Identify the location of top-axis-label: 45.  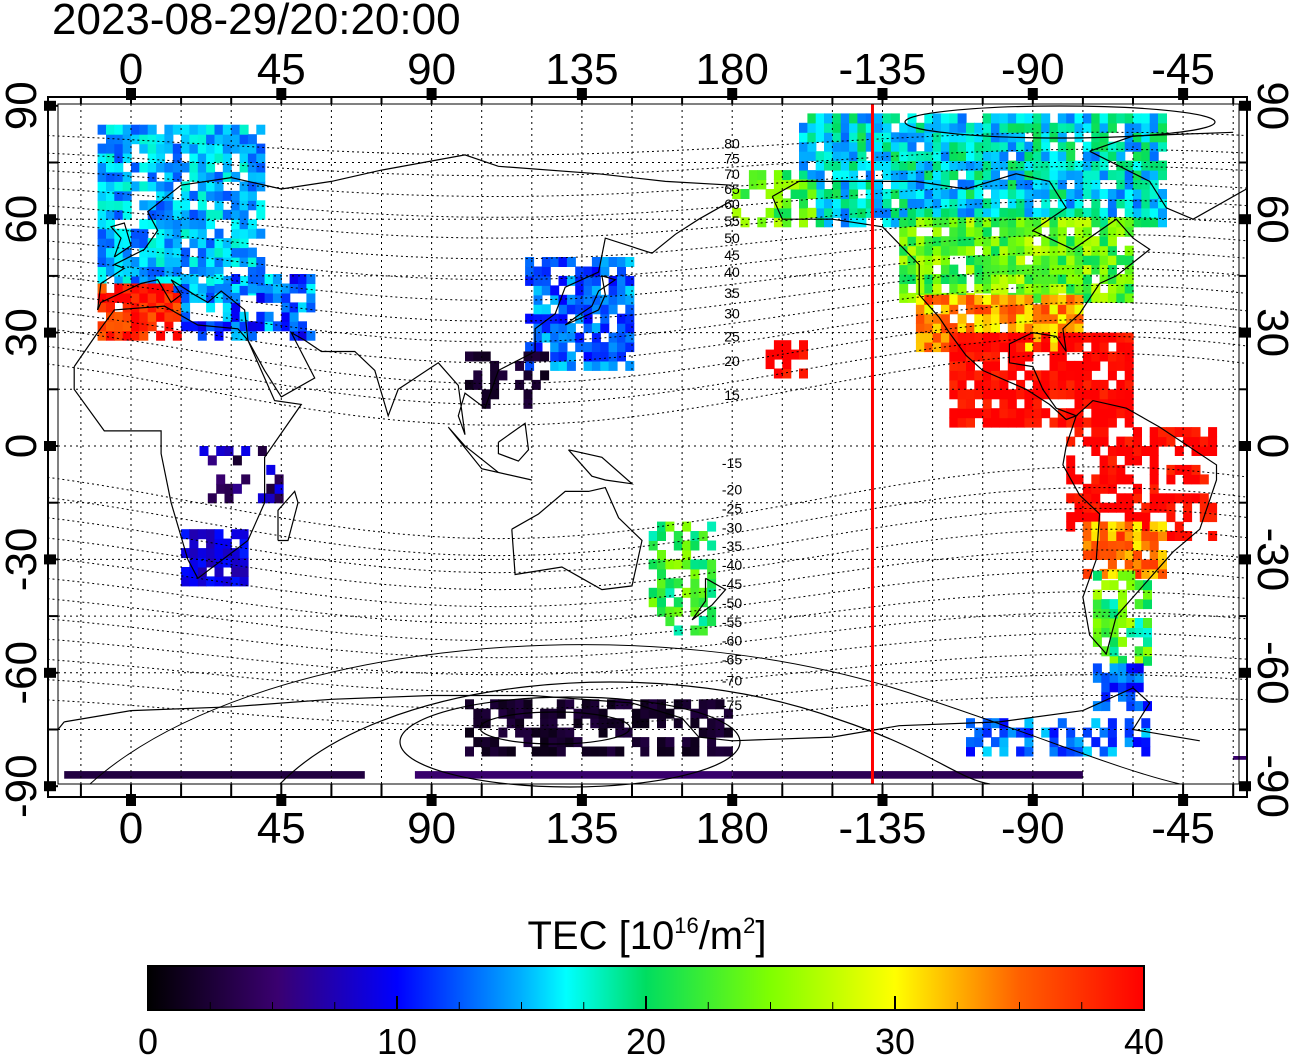
(281, 69).